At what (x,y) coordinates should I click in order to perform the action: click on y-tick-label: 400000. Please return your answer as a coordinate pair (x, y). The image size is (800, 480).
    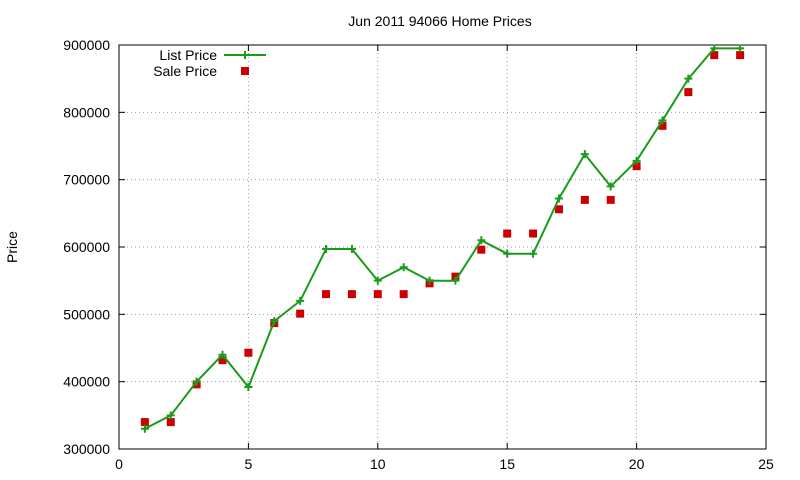
    Looking at the image, I should click on (86, 382).